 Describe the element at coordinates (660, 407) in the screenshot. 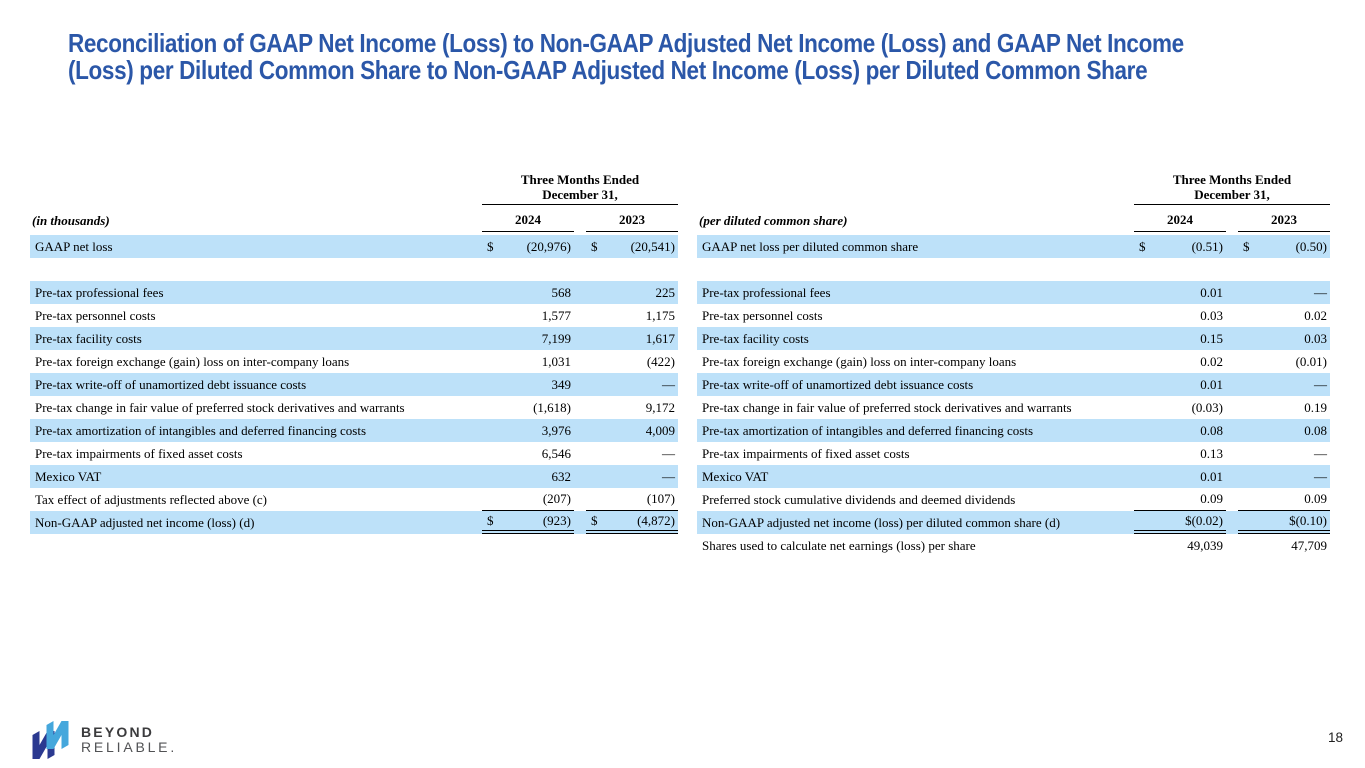

I see `cell-value: 9,172` at that location.